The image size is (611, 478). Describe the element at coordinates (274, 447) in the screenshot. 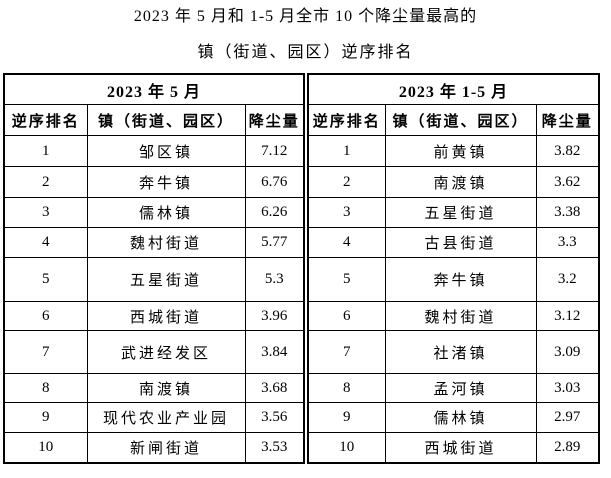

I see `dustfall-cell: 3.53` at that location.